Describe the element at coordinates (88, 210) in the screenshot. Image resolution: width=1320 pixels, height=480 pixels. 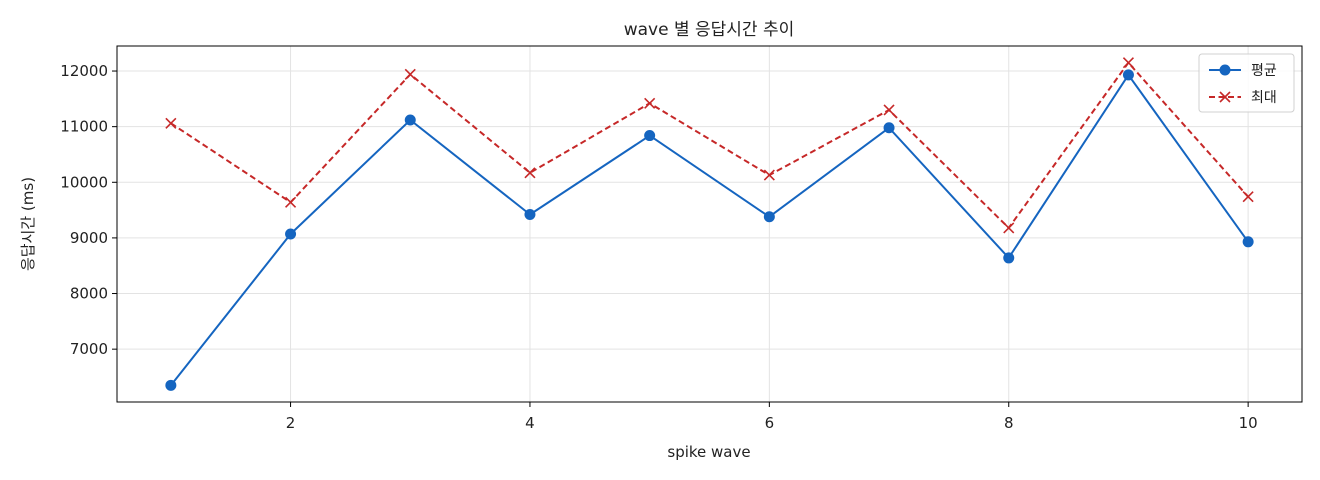
I see `y-axis-ticks: 7000 8000 9000 10000 11000 12000` at that location.